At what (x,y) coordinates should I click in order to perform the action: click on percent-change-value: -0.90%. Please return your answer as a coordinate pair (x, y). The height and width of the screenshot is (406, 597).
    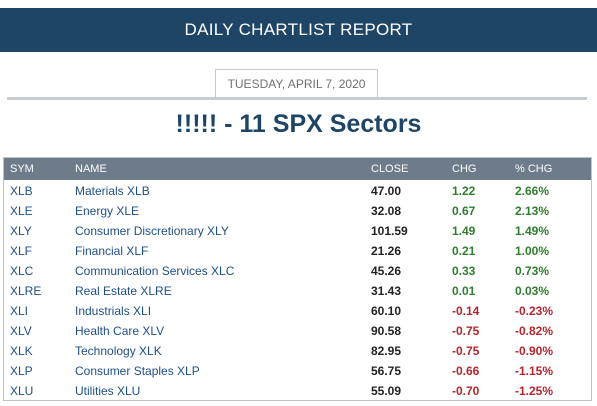
    Looking at the image, I should click on (534, 351).